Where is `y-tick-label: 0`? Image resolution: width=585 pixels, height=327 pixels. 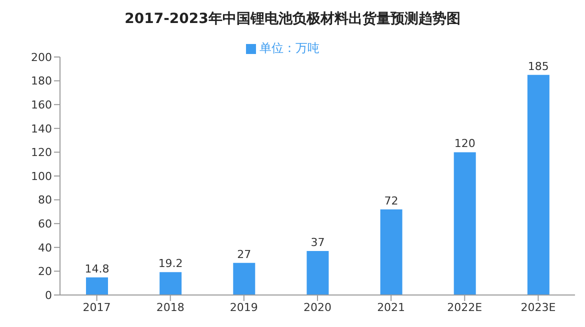 y-tick-label: 0 is located at coordinates (48, 295).